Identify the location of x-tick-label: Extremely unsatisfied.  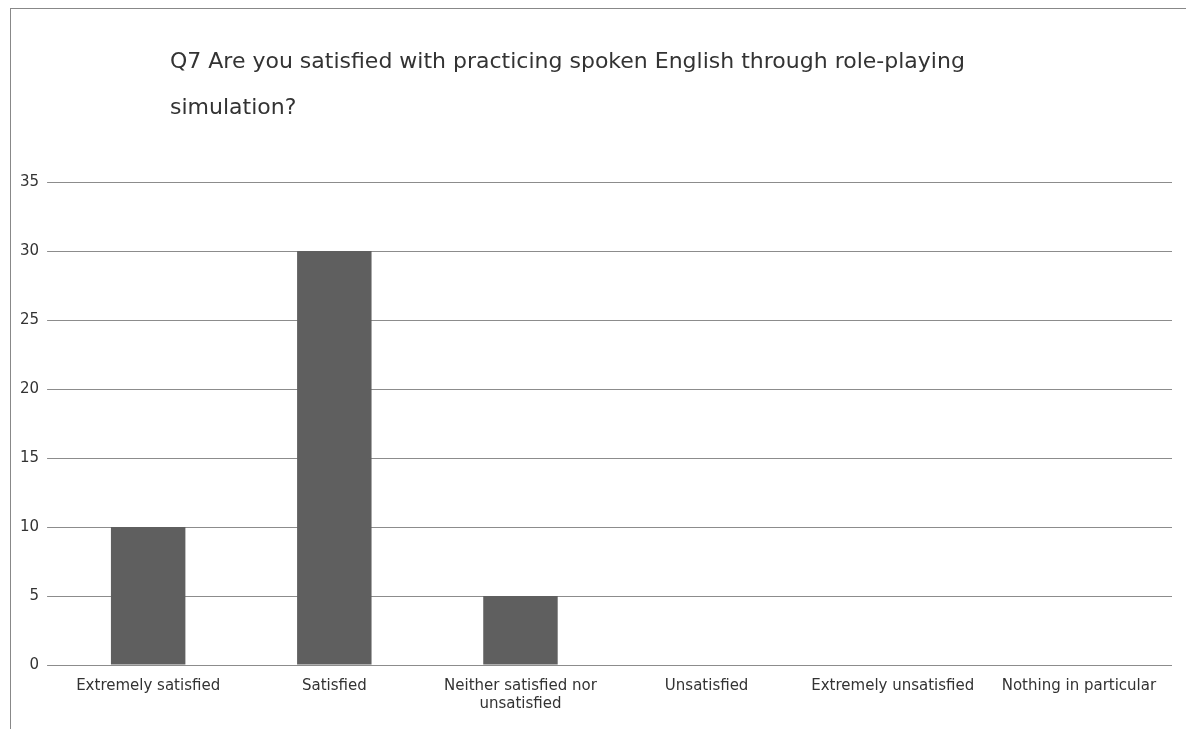
(893, 684).